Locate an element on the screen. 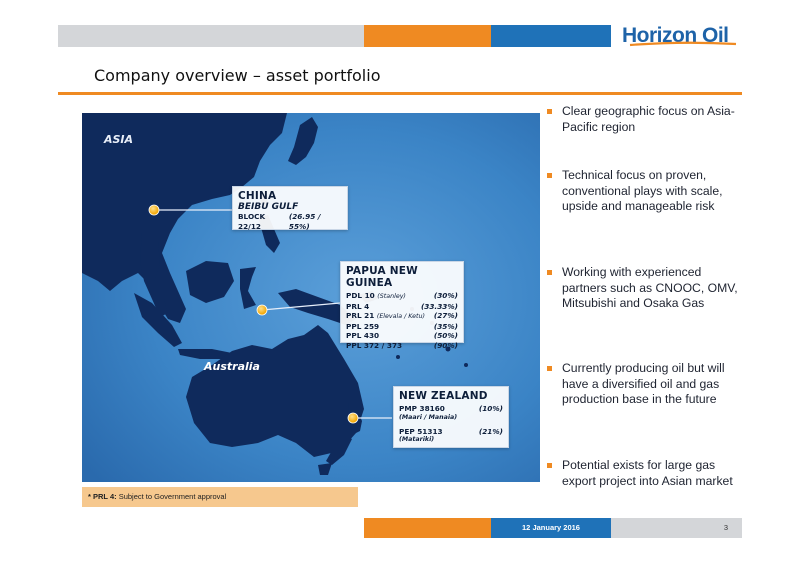 Image resolution: width=800 pixels, height=565 pixels. footnote-box: * PRL 4: Subject to Government approval is located at coordinates (220, 497).